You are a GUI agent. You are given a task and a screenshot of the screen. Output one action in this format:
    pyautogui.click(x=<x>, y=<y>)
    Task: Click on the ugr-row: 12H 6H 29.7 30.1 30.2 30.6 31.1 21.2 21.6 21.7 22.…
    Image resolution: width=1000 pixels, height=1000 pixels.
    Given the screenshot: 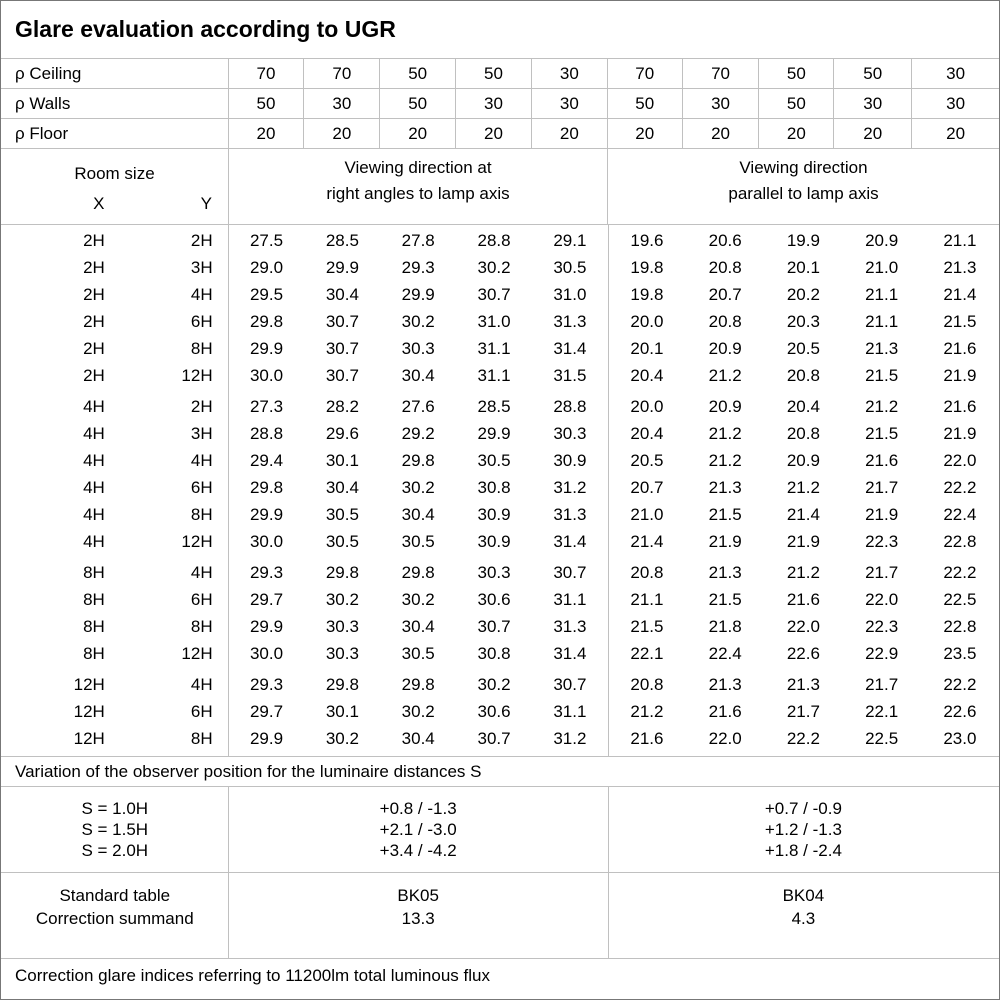 What is the action you would take?
    pyautogui.click(x=500, y=711)
    